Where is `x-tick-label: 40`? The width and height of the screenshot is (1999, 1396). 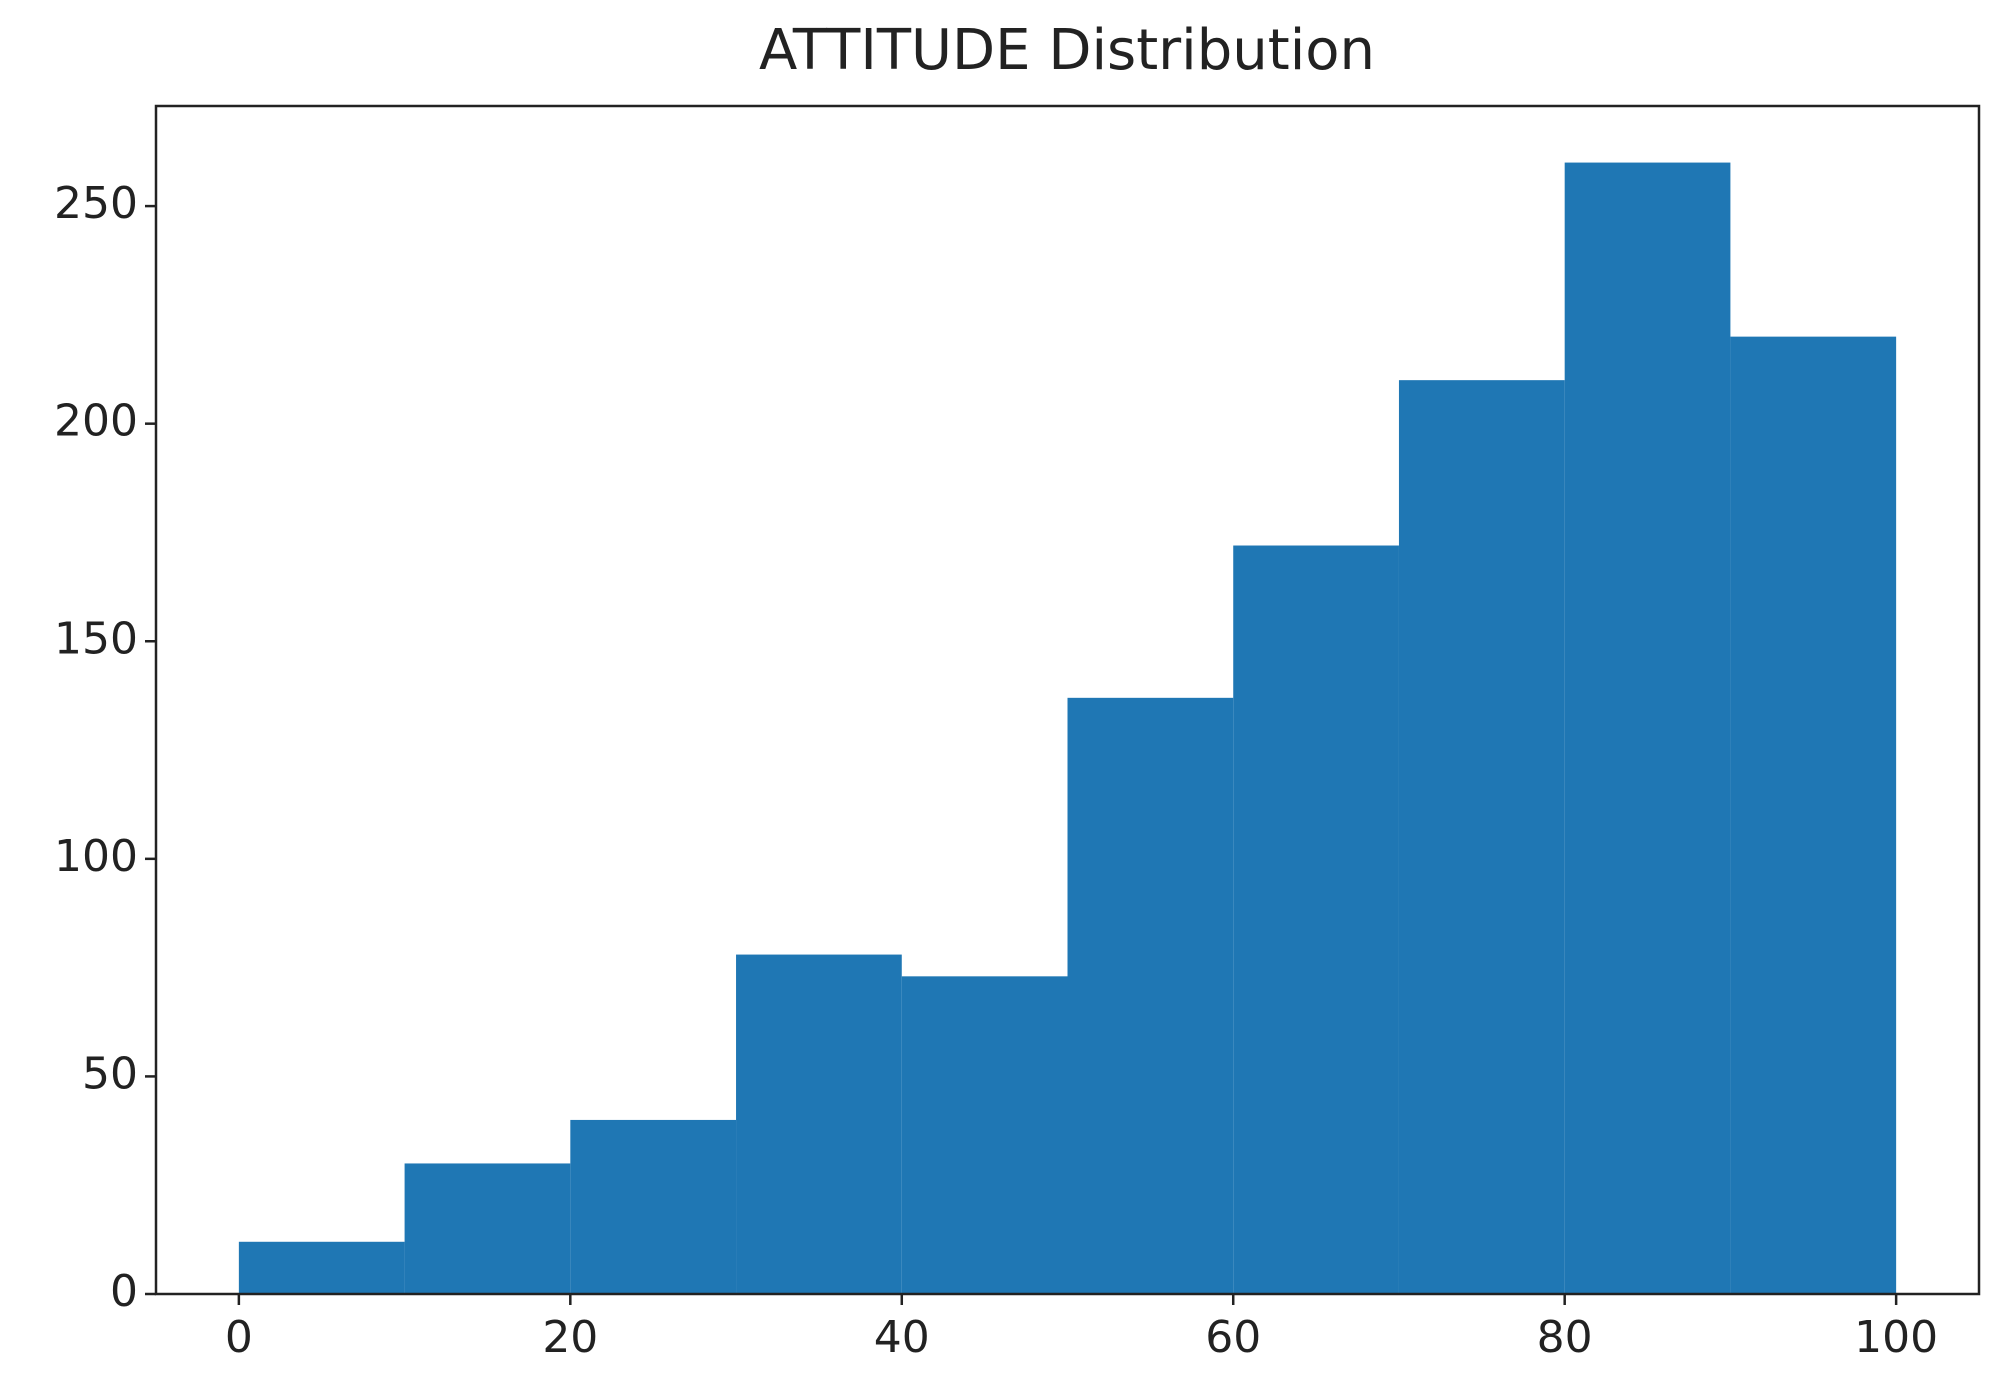
x-tick-label: 40 is located at coordinates (902, 1337).